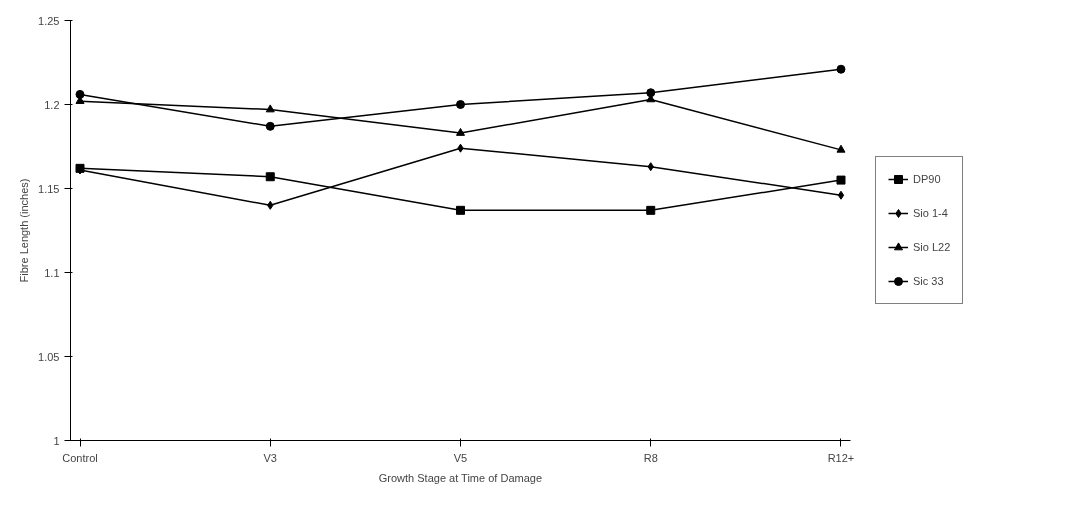  What do you see at coordinates (24, 230) in the screenshot?
I see `y-axis-title: Fibre Length (inches)` at bounding box center [24, 230].